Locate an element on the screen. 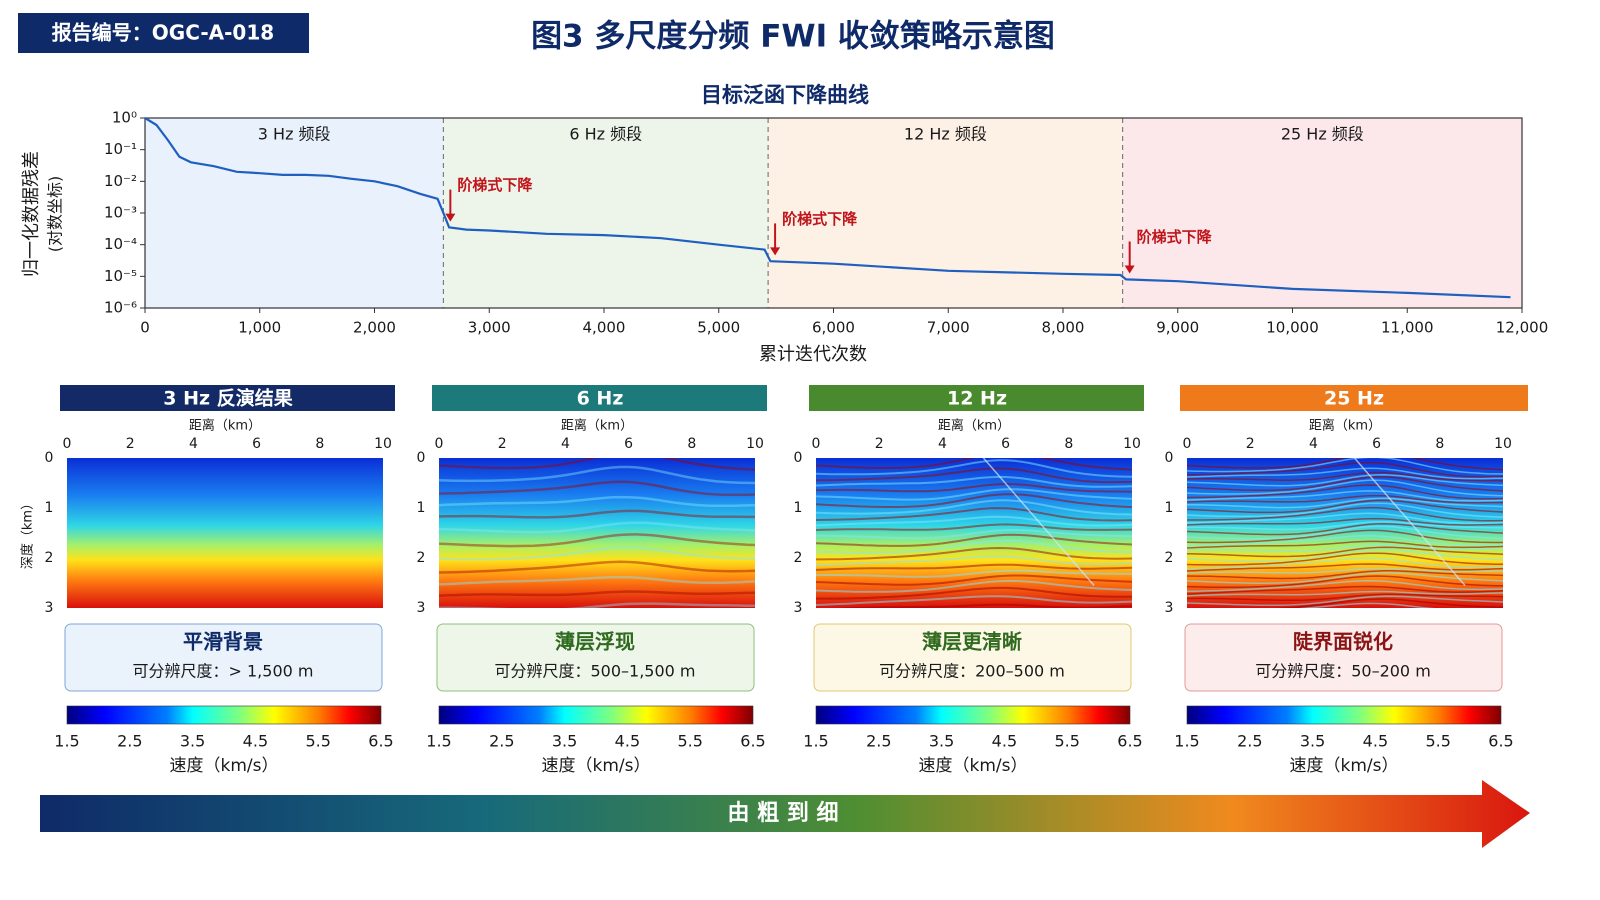 The image size is (1600, 900). panel-x-tick-label: 2 is located at coordinates (1250, 444).